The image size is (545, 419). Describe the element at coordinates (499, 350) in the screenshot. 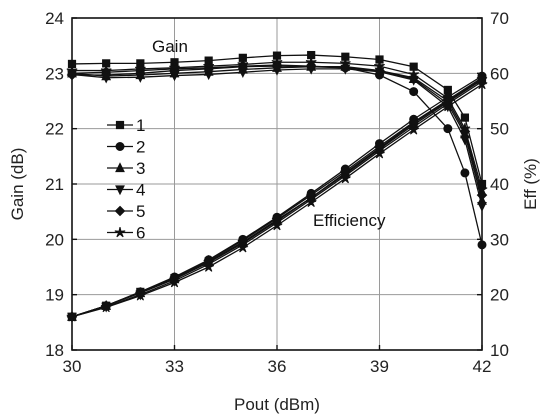

I see `y-right-tick-label: 10` at that location.